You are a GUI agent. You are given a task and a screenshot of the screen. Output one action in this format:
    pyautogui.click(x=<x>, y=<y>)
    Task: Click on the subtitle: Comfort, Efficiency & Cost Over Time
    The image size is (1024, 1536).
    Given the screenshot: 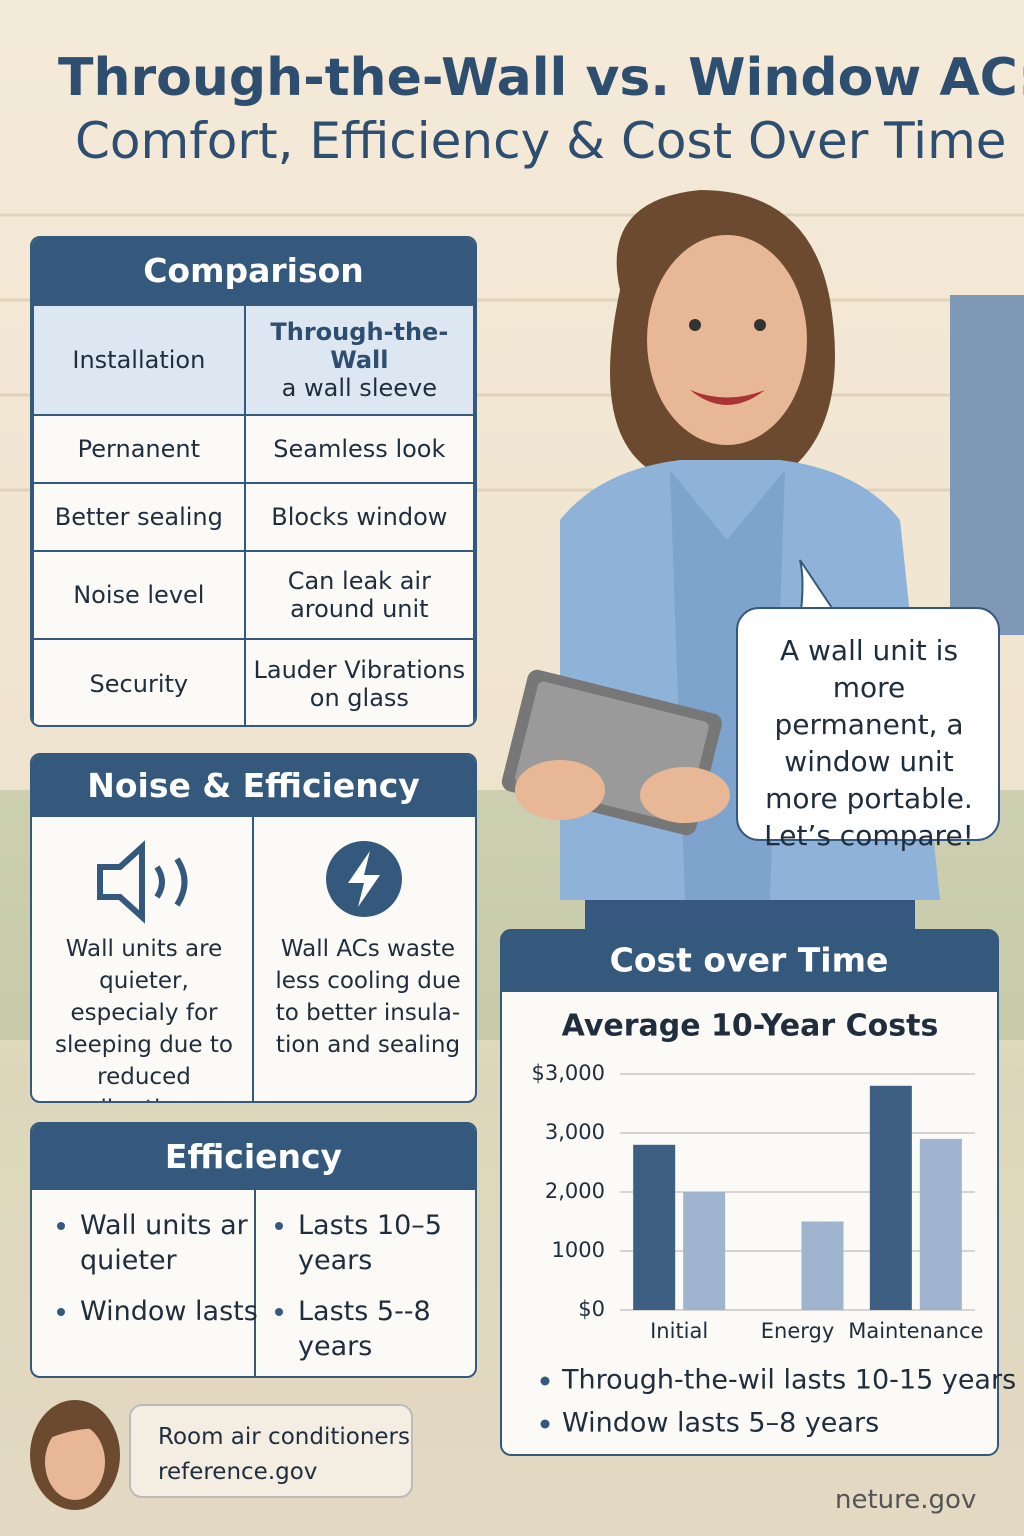 What is the action you would take?
    pyautogui.click(x=541, y=141)
    